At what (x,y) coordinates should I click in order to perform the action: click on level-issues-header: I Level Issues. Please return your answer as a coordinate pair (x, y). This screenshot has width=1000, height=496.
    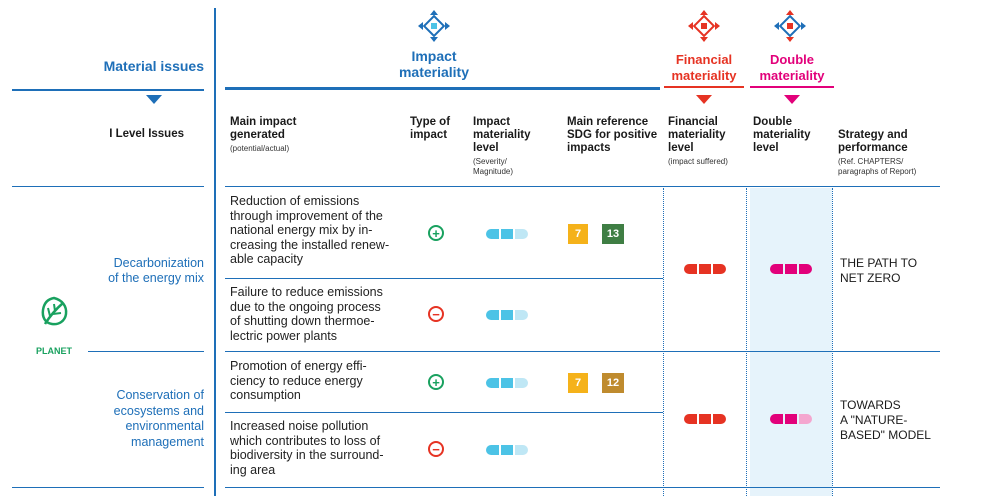
    Looking at the image, I should click on (146, 134).